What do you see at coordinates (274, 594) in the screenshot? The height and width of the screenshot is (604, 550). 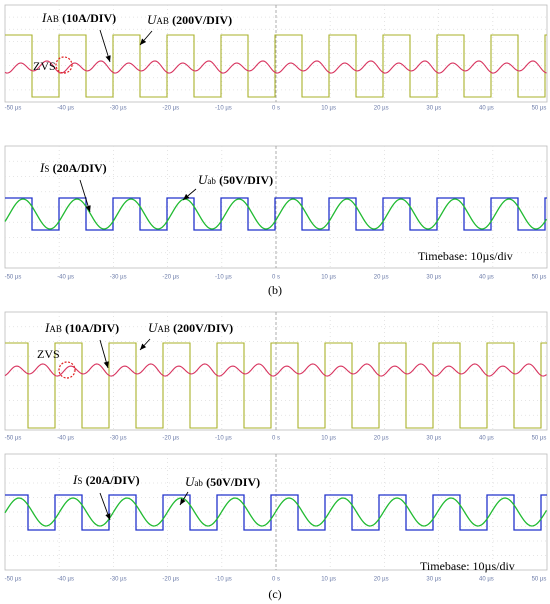 I see `figure-caption: (c)` at bounding box center [274, 594].